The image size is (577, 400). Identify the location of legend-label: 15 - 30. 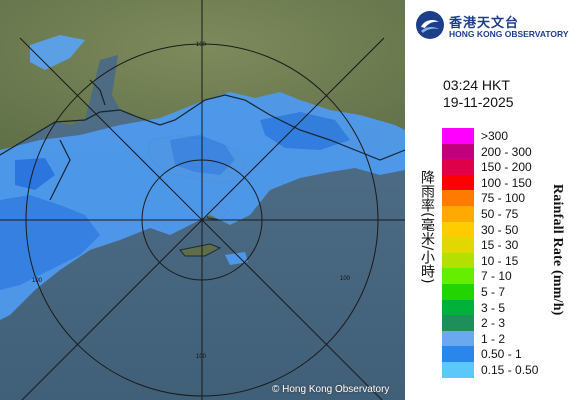
(500, 245).